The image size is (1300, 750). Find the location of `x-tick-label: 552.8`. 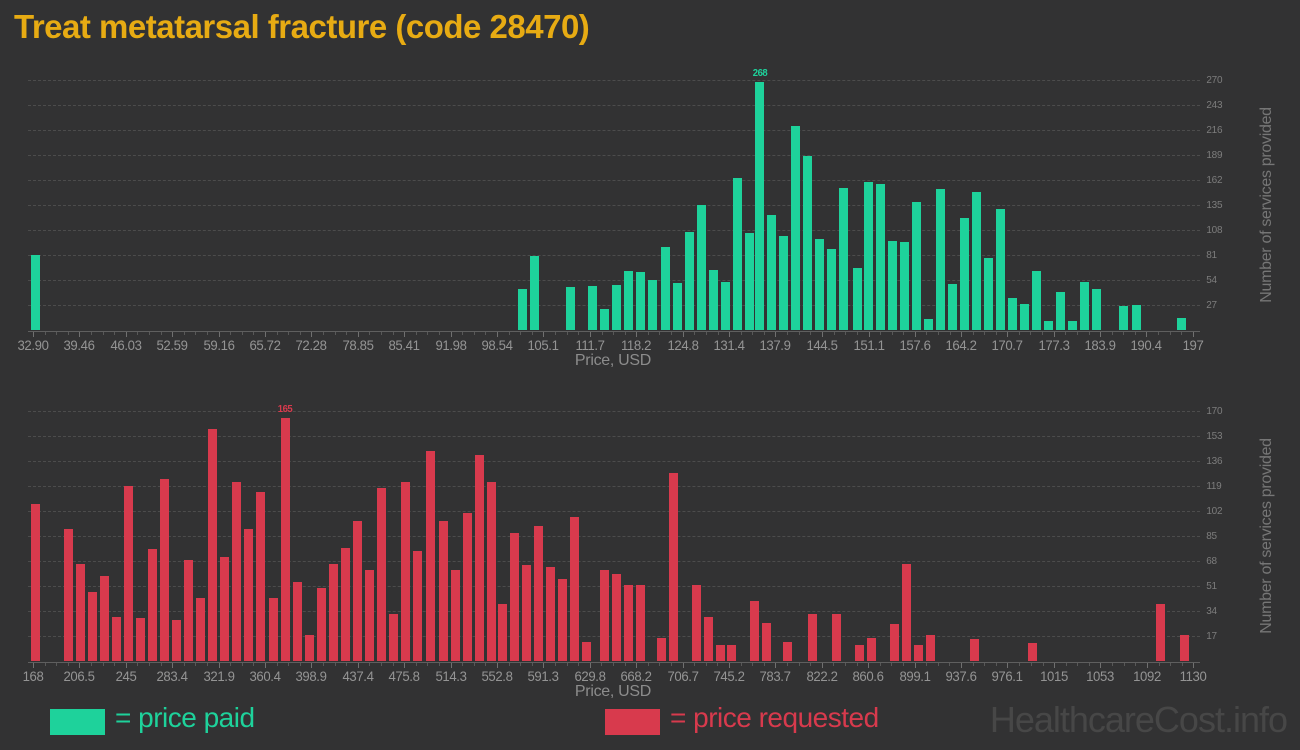

x-tick-label: 552.8 is located at coordinates (497, 676).